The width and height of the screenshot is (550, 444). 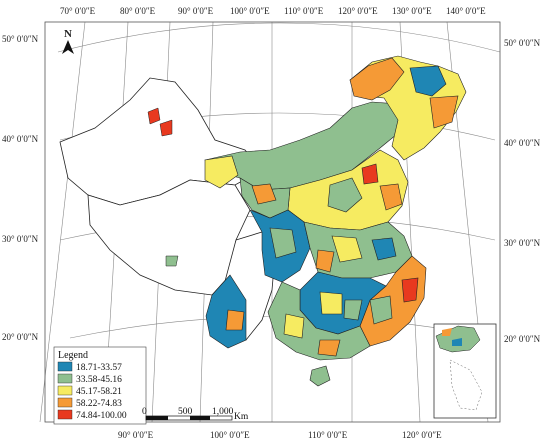 What do you see at coordinates (68, 34) in the screenshot?
I see `svg-text: N` at bounding box center [68, 34].